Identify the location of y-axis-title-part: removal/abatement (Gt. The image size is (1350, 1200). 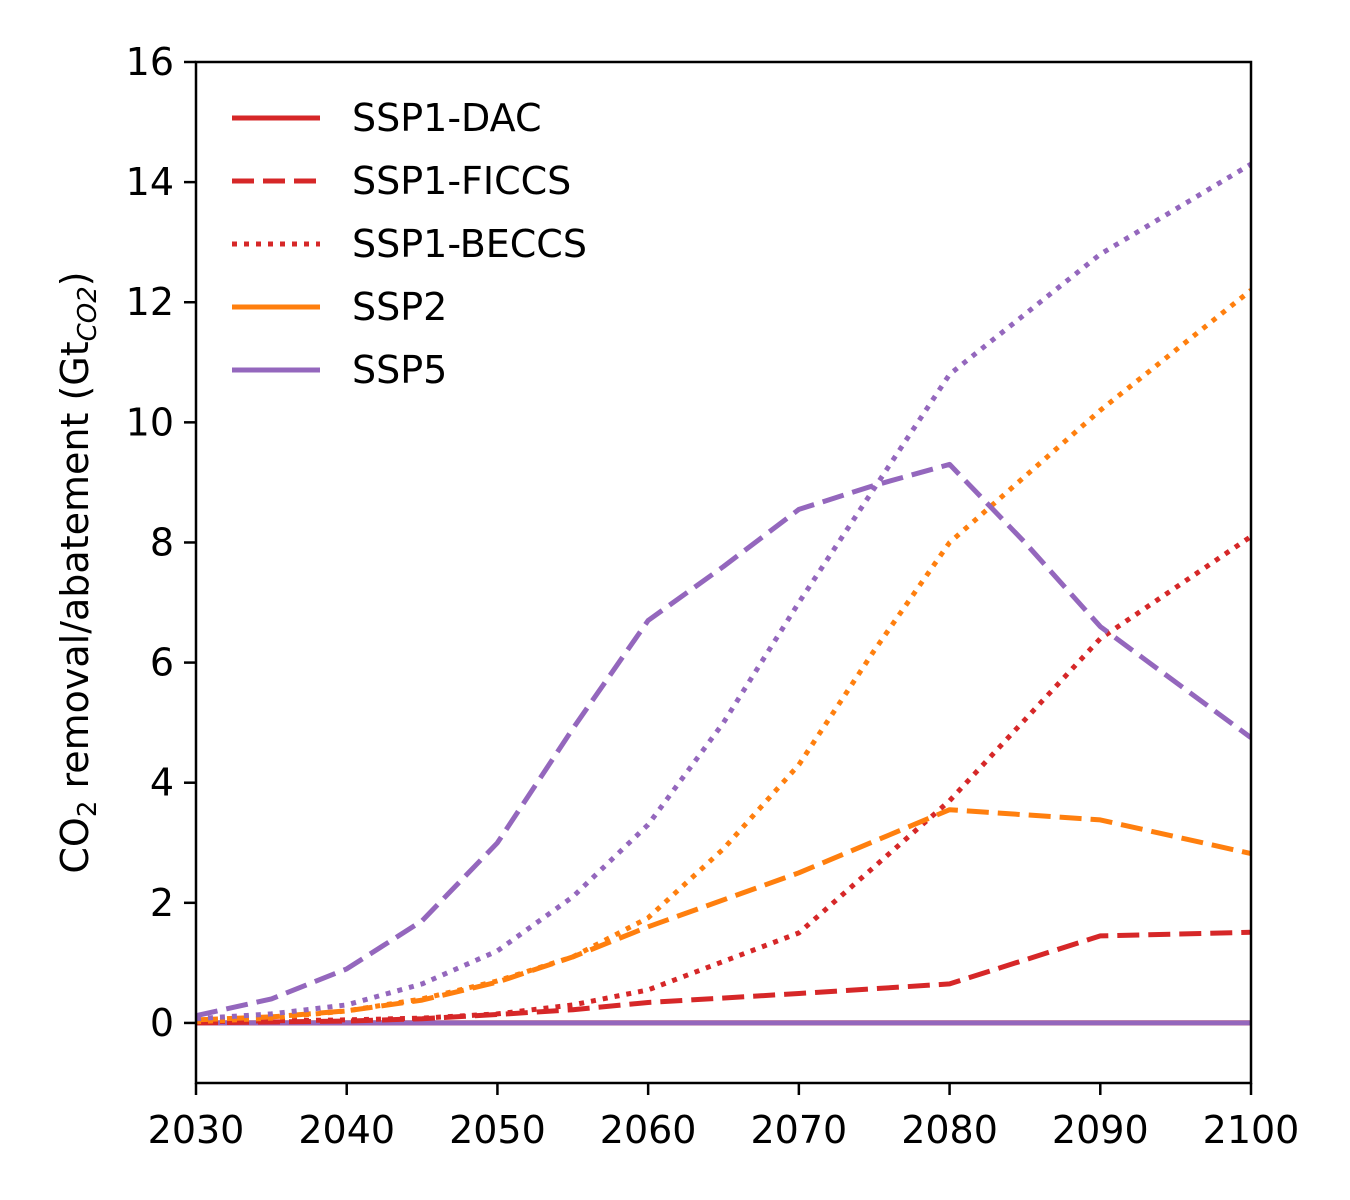
(75, 570).